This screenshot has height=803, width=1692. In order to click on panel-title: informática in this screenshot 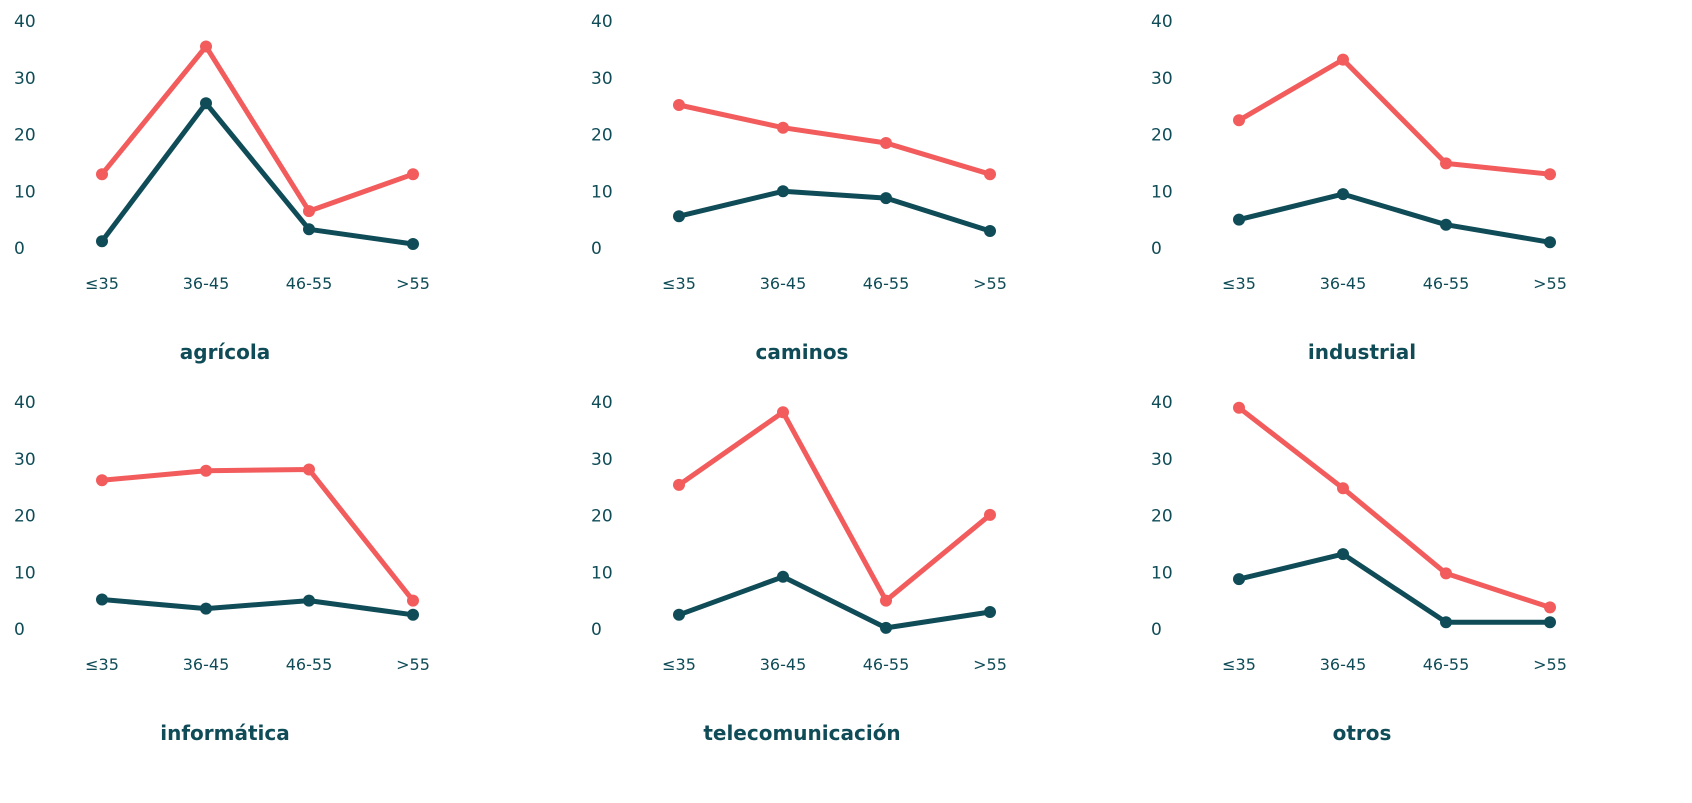, I will do `click(225, 733)`.